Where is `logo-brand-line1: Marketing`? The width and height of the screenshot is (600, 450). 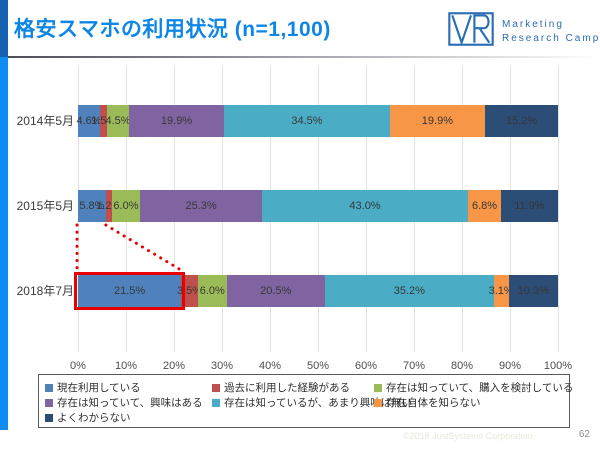
logo-brand-line1: Marketing is located at coordinates (533, 24).